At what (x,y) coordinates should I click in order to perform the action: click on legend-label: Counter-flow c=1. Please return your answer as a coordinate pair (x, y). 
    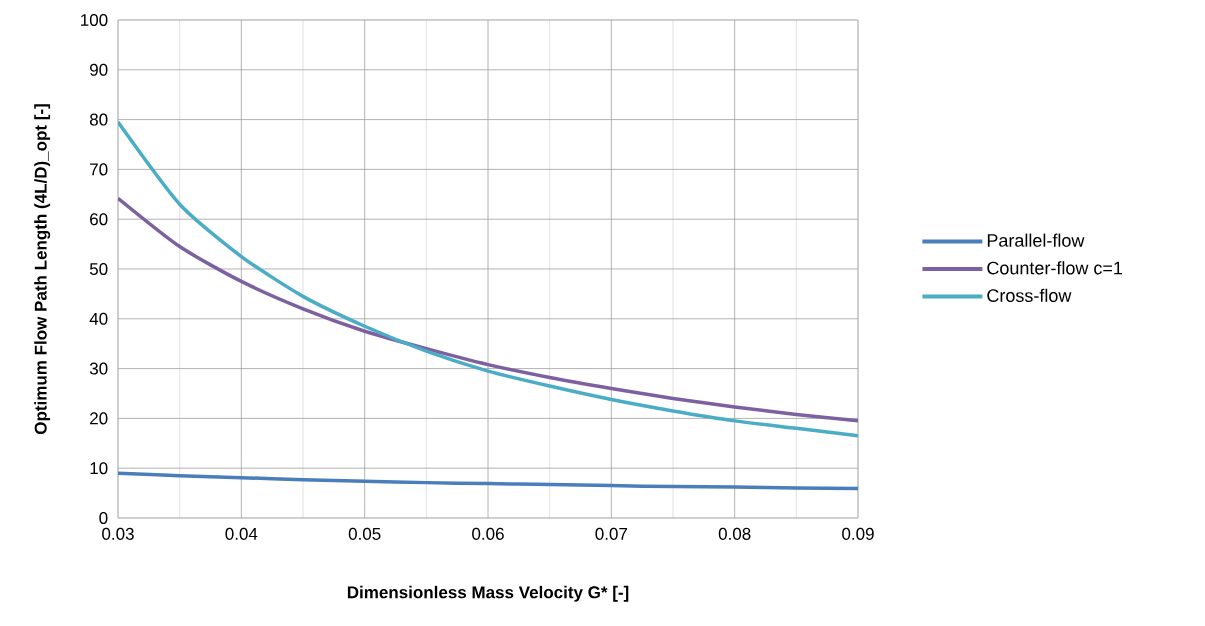
    Looking at the image, I should click on (1055, 268).